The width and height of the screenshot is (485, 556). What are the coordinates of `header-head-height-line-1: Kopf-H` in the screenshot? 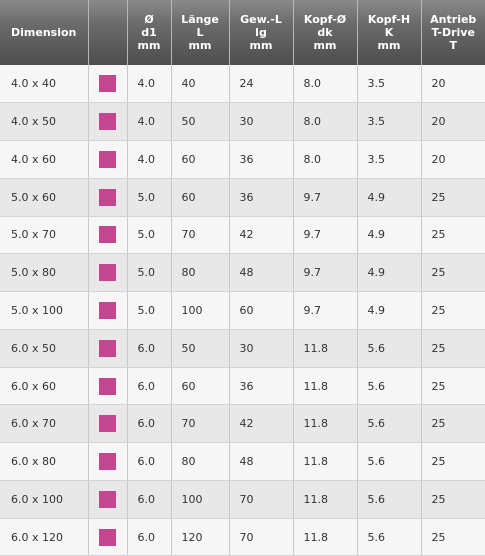 It's located at (389, 19).